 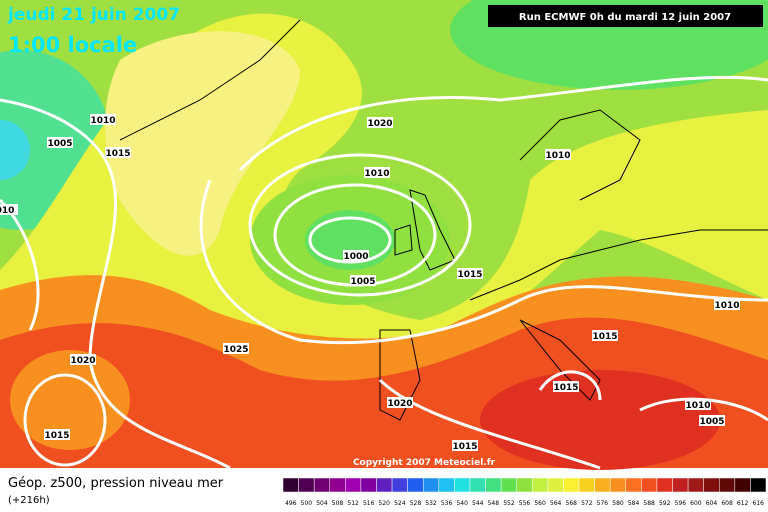 I want to click on scale-label: 616, so click(x=758, y=503).